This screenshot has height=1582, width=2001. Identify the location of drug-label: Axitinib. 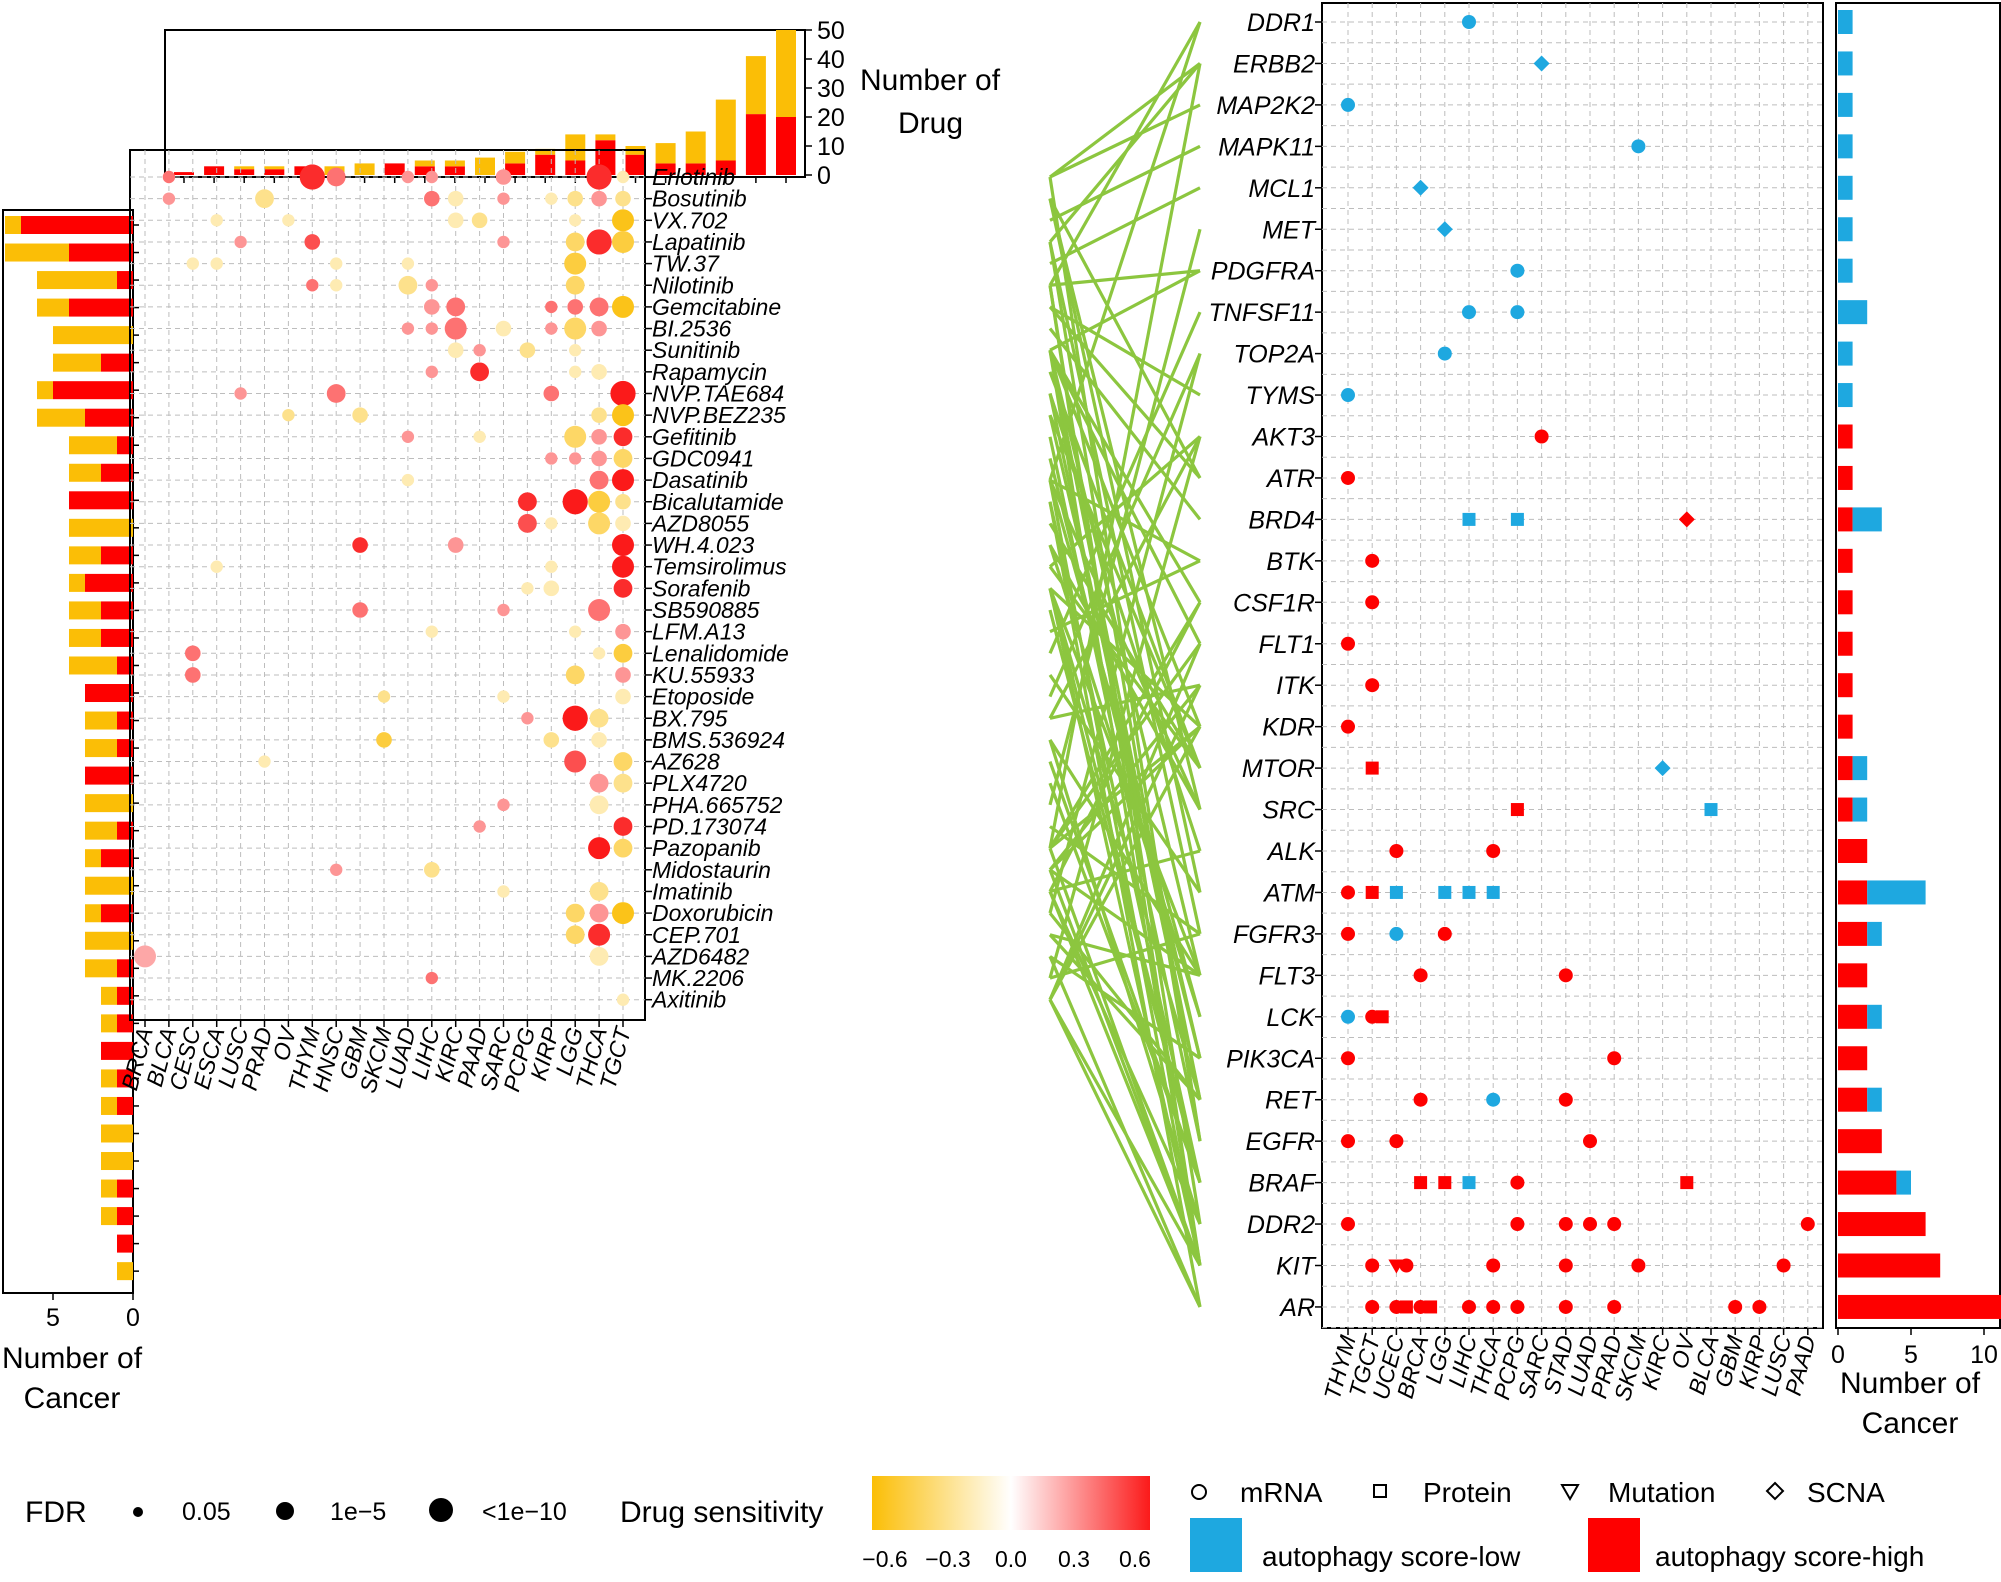
(688, 1000).